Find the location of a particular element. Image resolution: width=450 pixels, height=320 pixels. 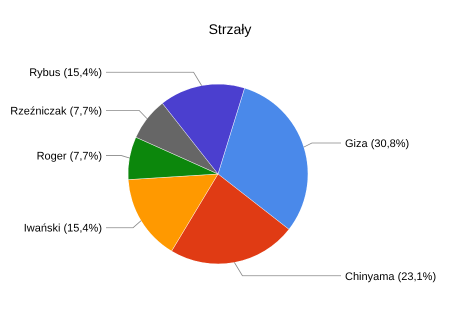

slice-label: Roger is located at coordinates (51, 156).